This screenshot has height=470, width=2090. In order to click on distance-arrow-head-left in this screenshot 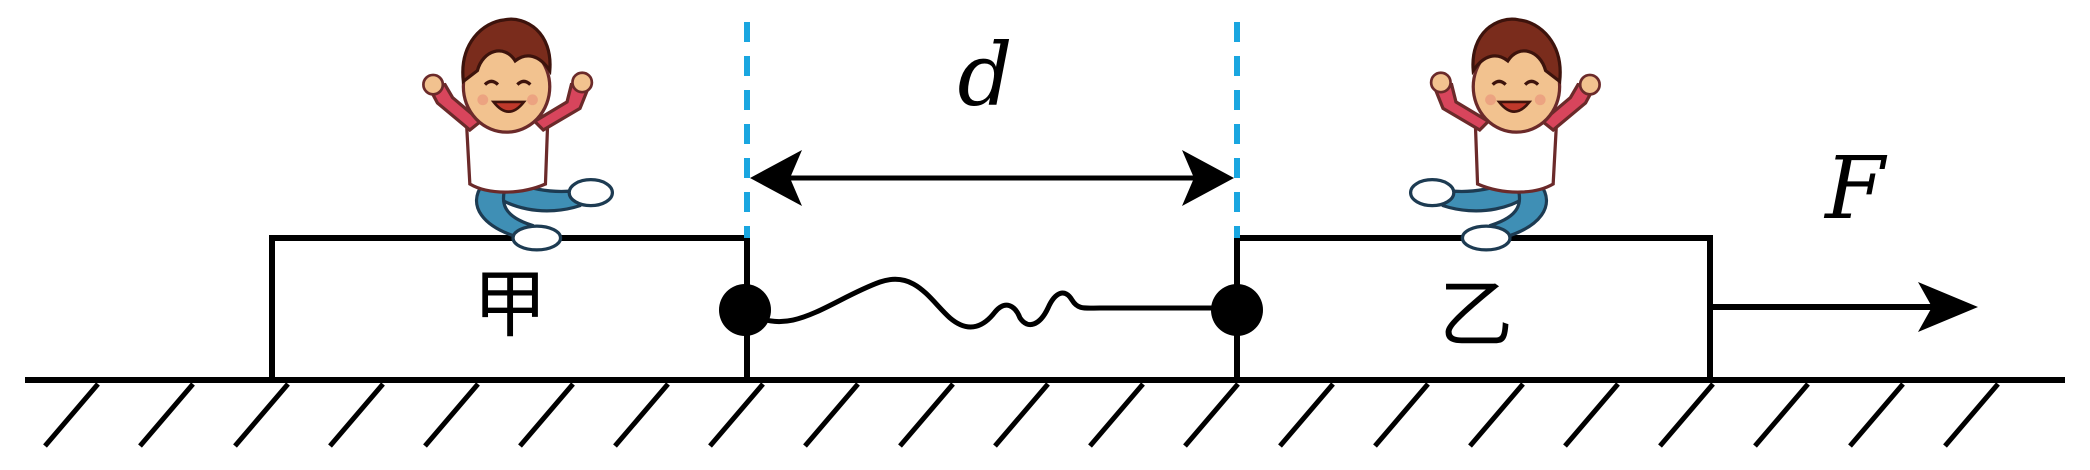, I will do `click(776, 178)`.